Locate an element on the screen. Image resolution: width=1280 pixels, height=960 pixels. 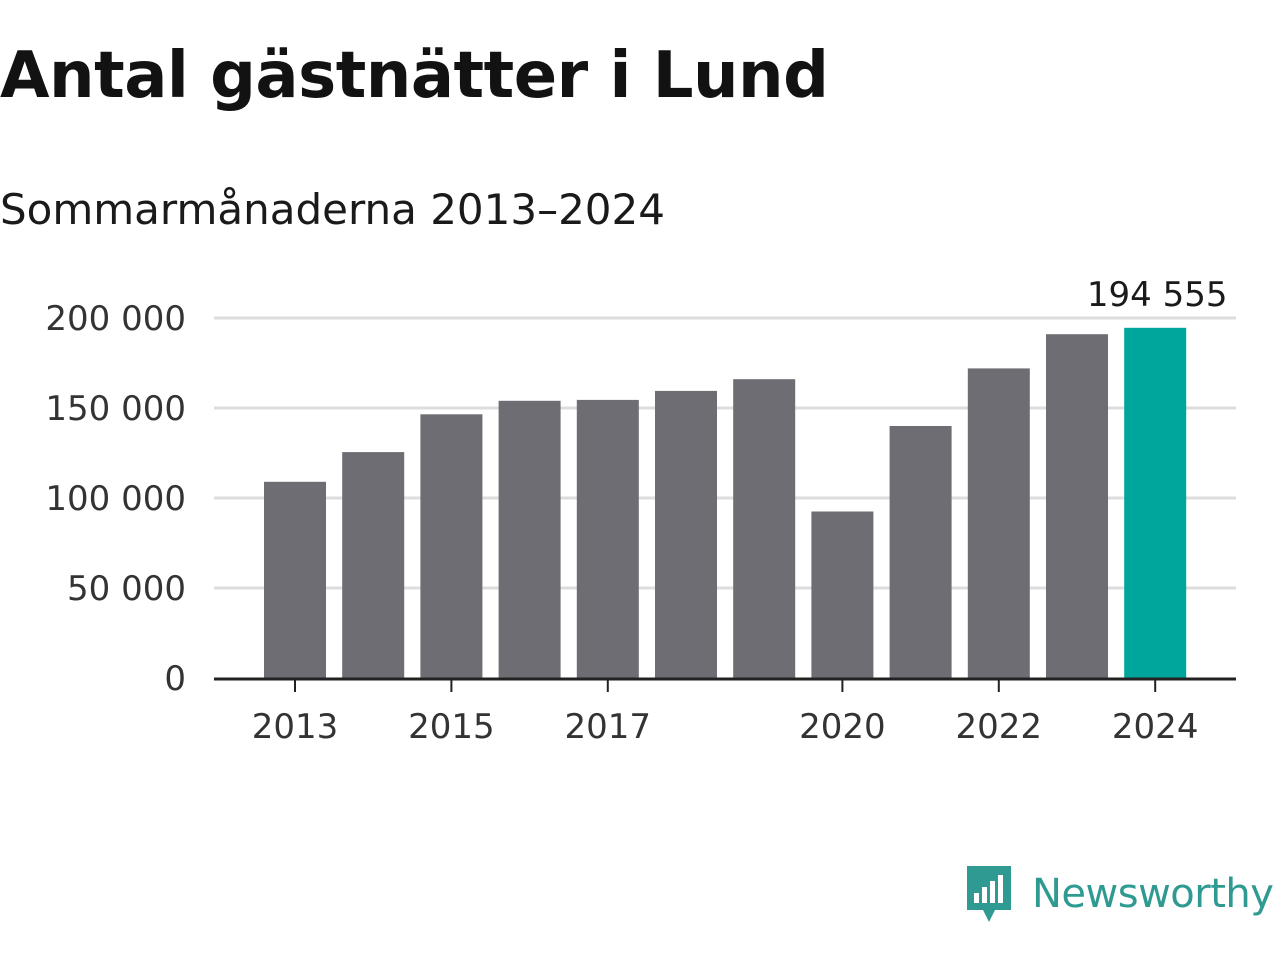
y-tick-label: 150 000 is located at coordinates (115, 409).